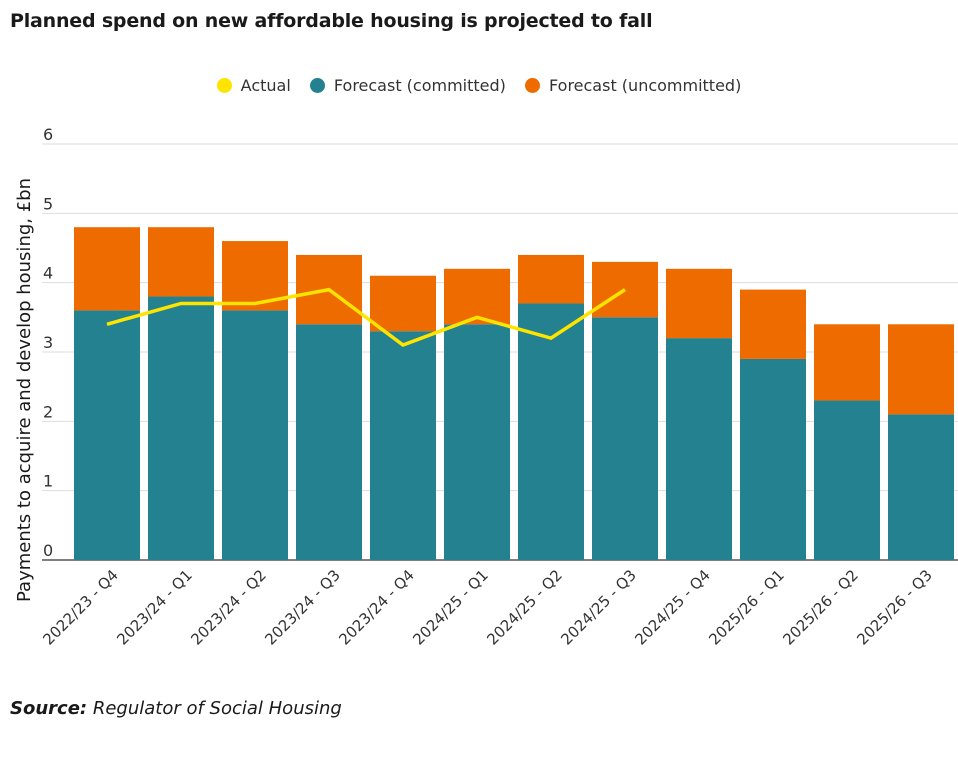  Describe the element at coordinates (302, 607) in the screenshot. I see `x-tick-label: 2023/24 - Q3` at that location.